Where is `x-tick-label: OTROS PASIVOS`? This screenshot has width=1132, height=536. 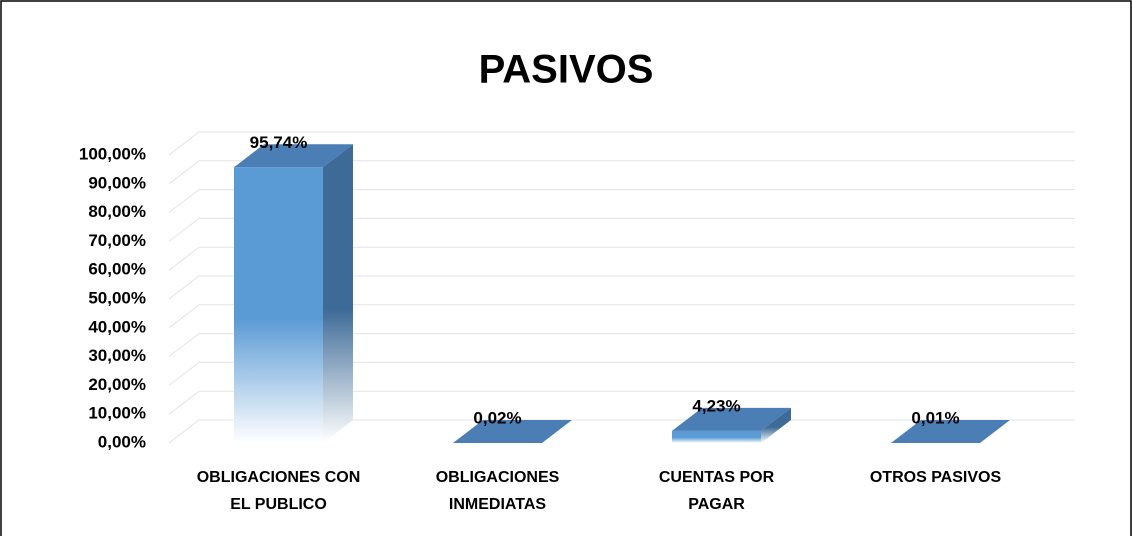 x-tick-label: OTROS PASIVOS is located at coordinates (936, 477).